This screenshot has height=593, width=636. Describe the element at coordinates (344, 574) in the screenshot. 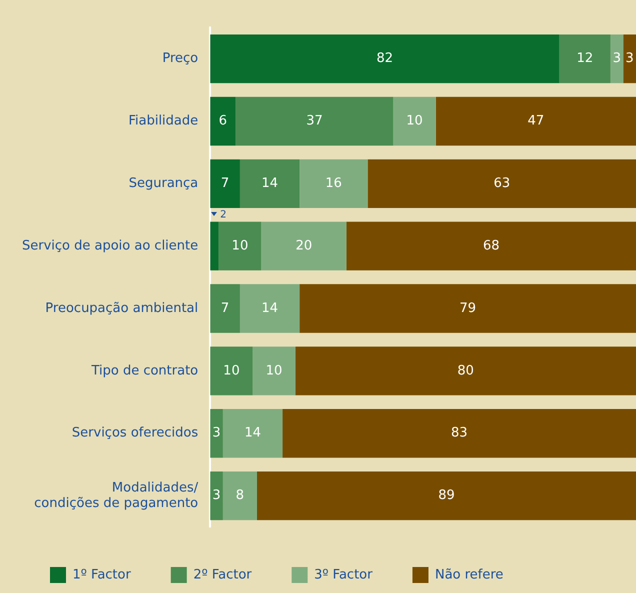

I see `legend-label: 3º Factor` at that location.